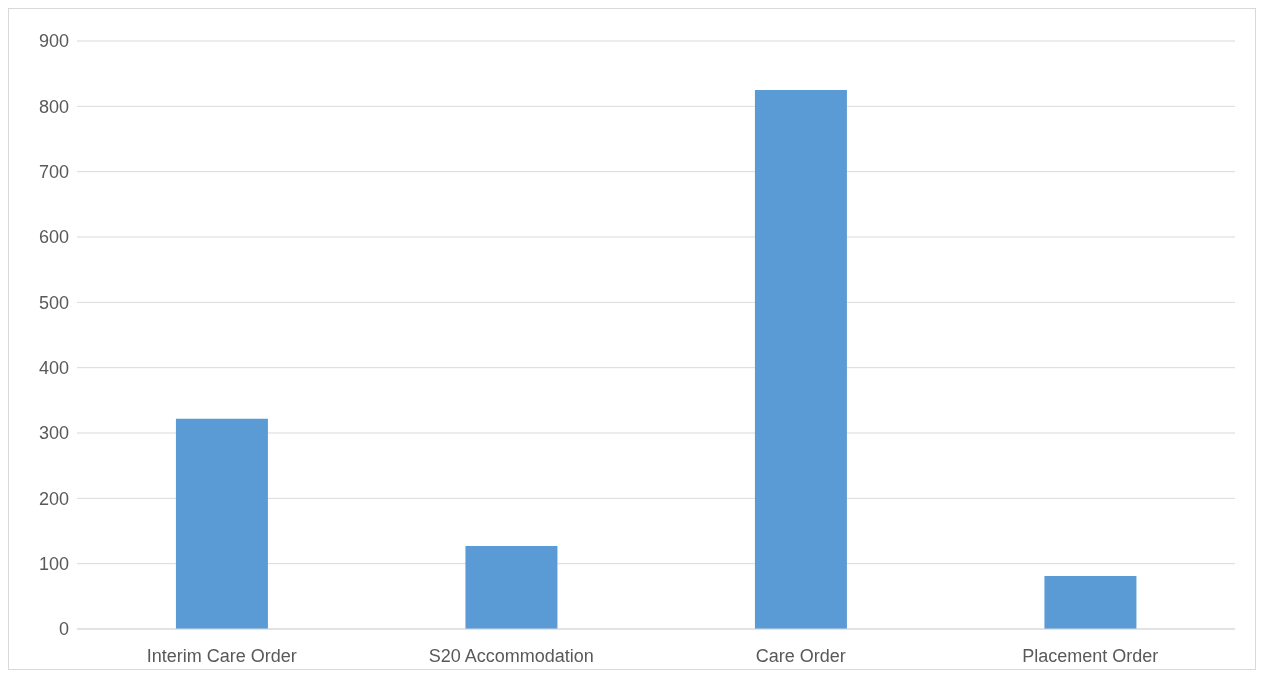  What do you see at coordinates (1090, 655) in the screenshot?
I see `x-tick-label: Placement Order` at bounding box center [1090, 655].